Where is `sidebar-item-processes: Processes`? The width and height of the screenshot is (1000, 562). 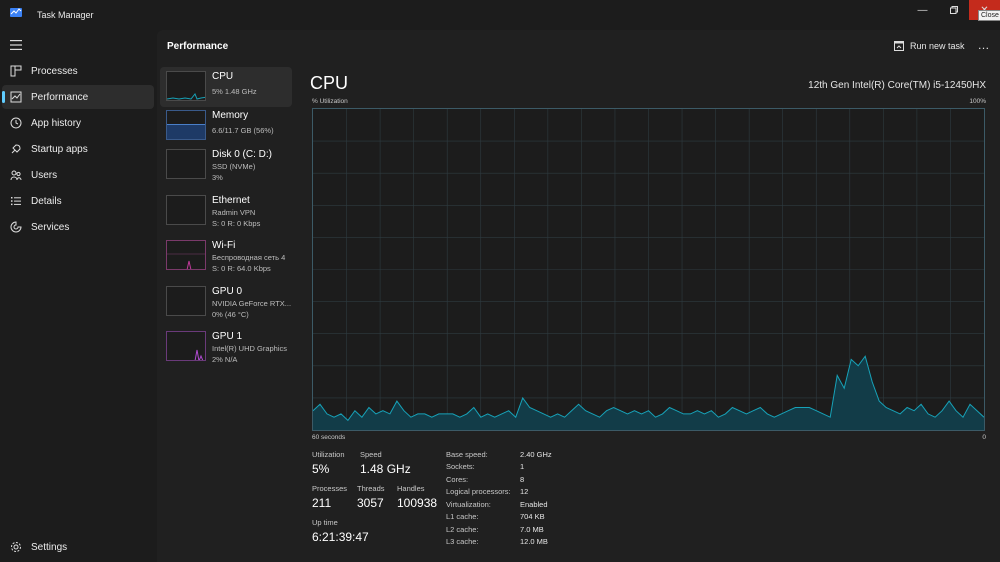
sidebar-item-processes: Processes is located at coordinates (78, 71).